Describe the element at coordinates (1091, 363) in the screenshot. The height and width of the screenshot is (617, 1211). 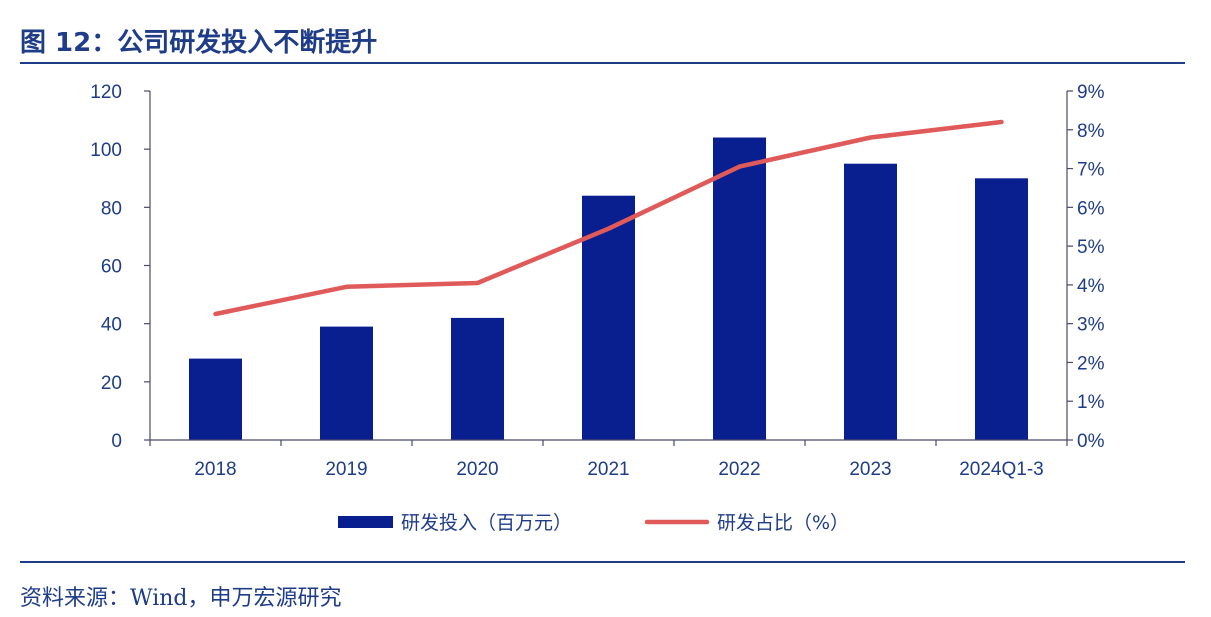
I see `y2-tick-label: 2%` at that location.